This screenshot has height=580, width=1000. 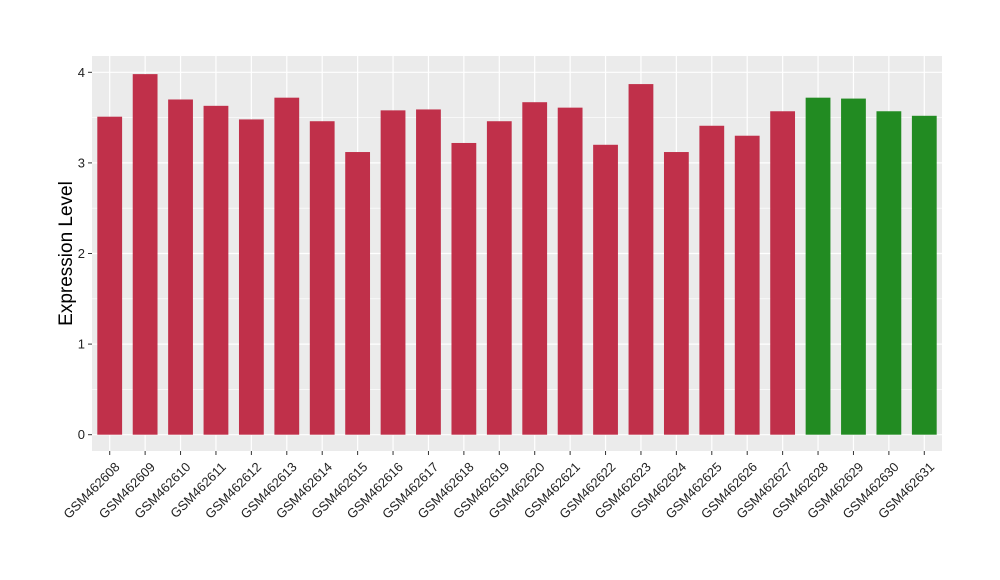 I want to click on y-tick-label: 3, so click(x=81, y=162).